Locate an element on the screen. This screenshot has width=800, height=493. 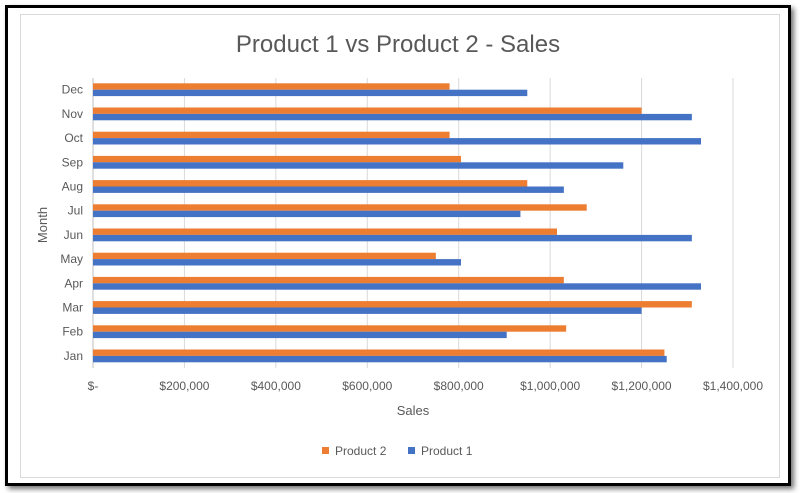
y-tick-label: Jan is located at coordinates (73, 356).